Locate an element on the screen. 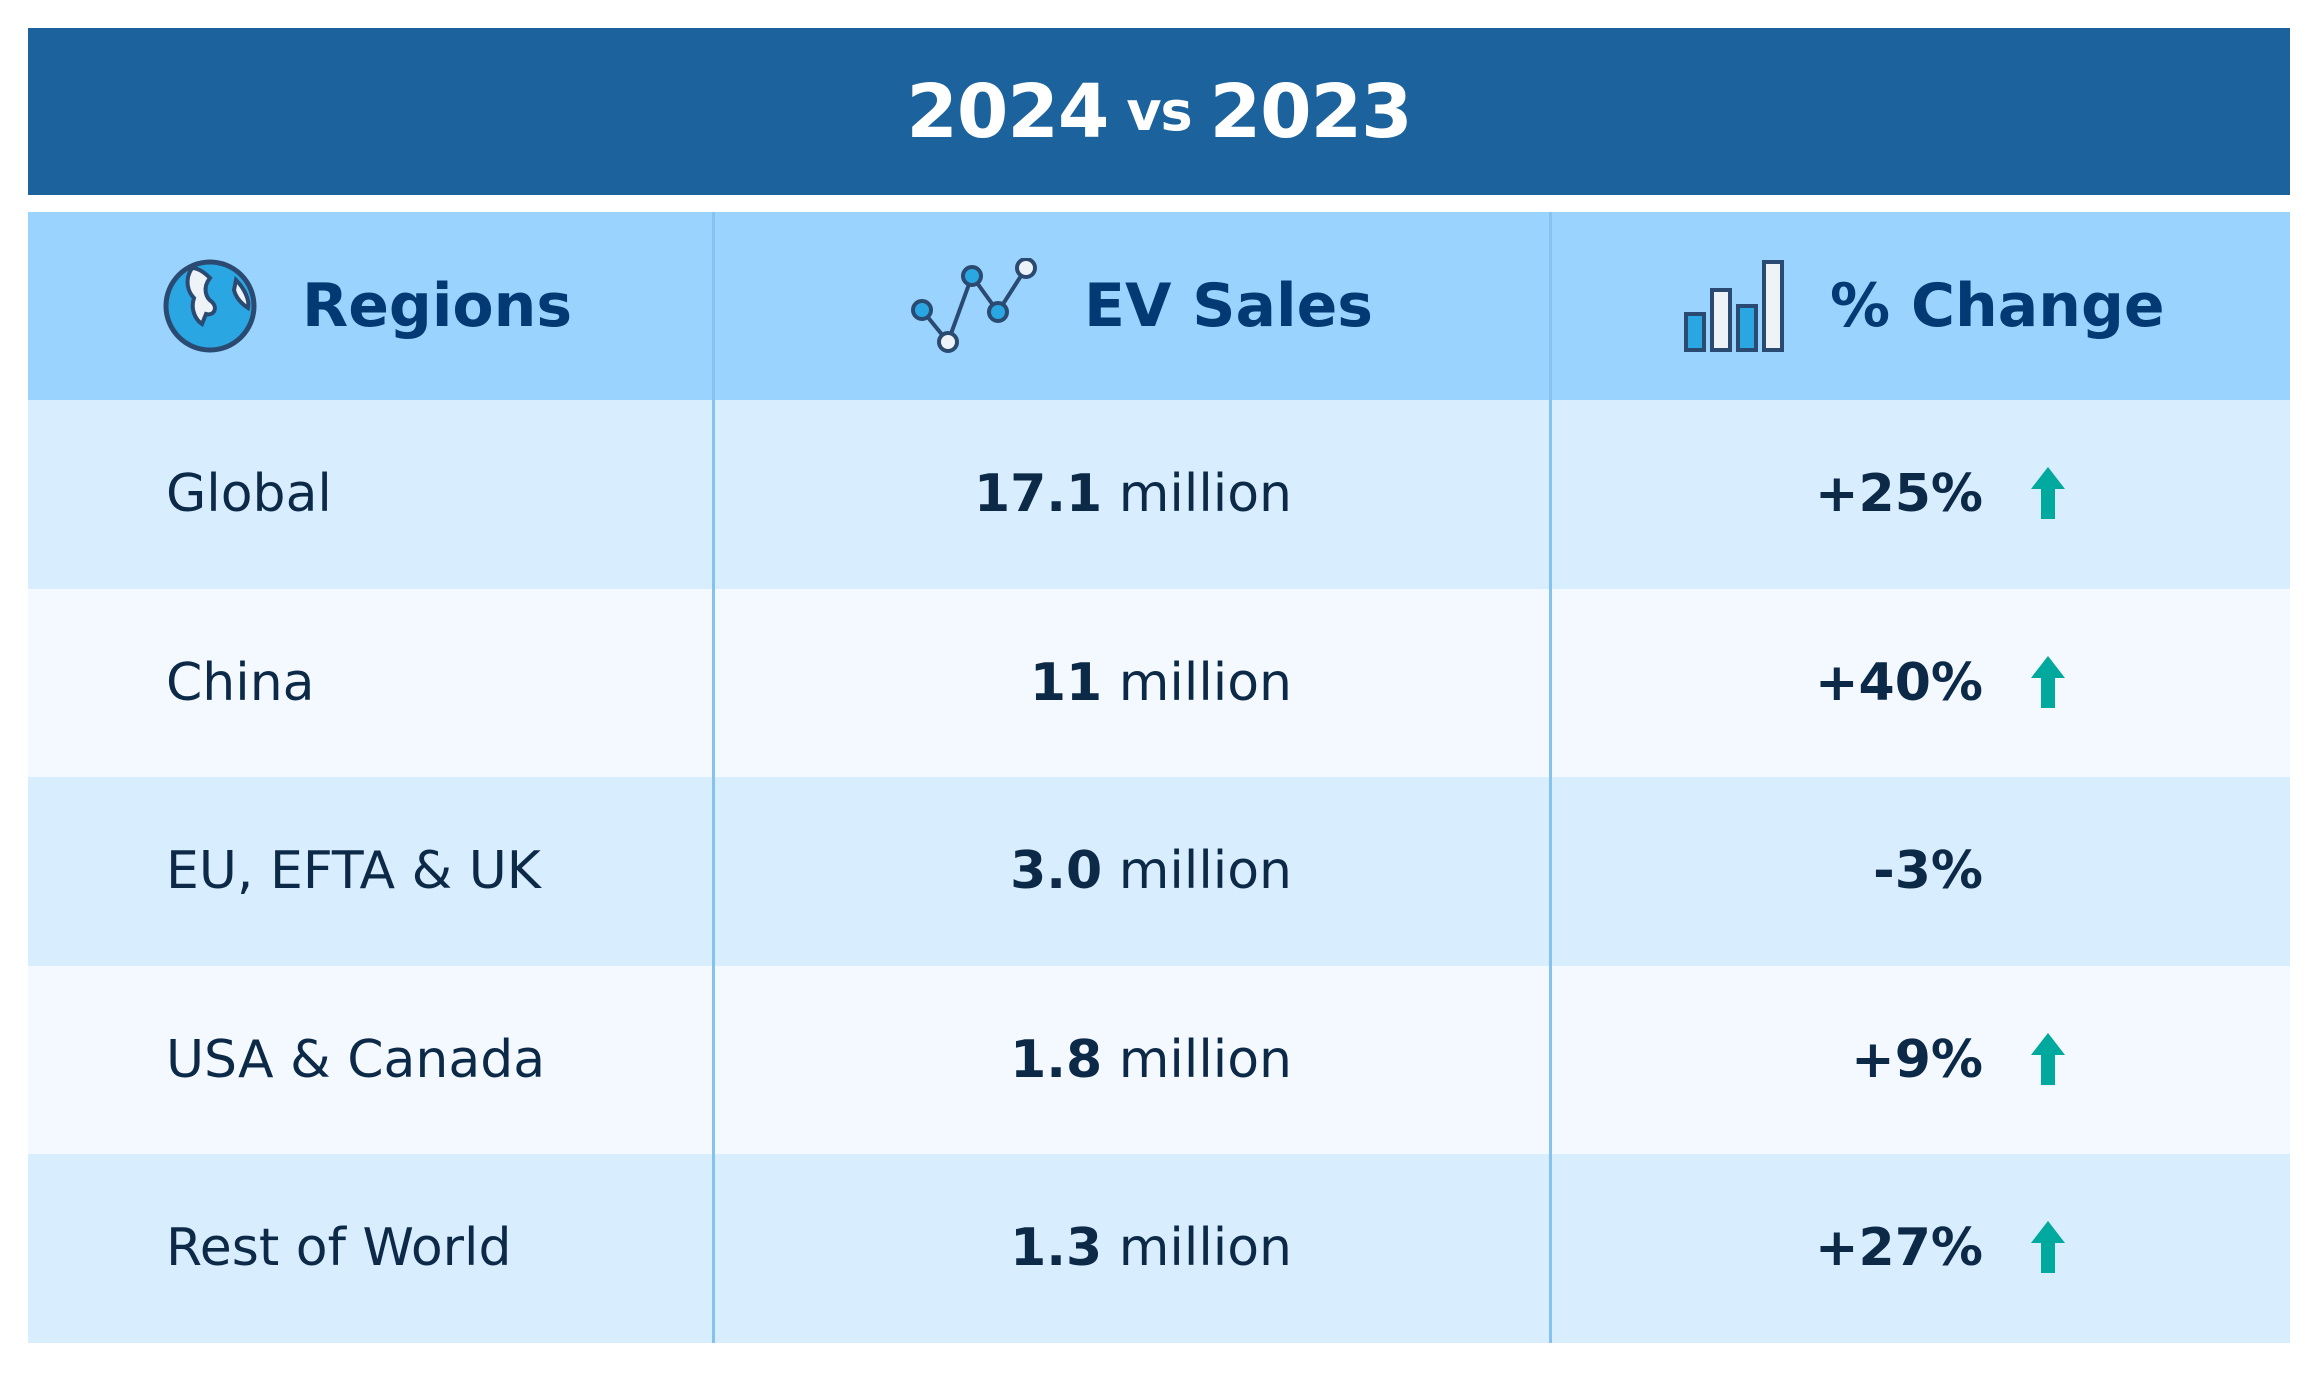 The height and width of the screenshot is (1373, 2320). ev-sales-cell: 1.3 million is located at coordinates (1133, 1248).